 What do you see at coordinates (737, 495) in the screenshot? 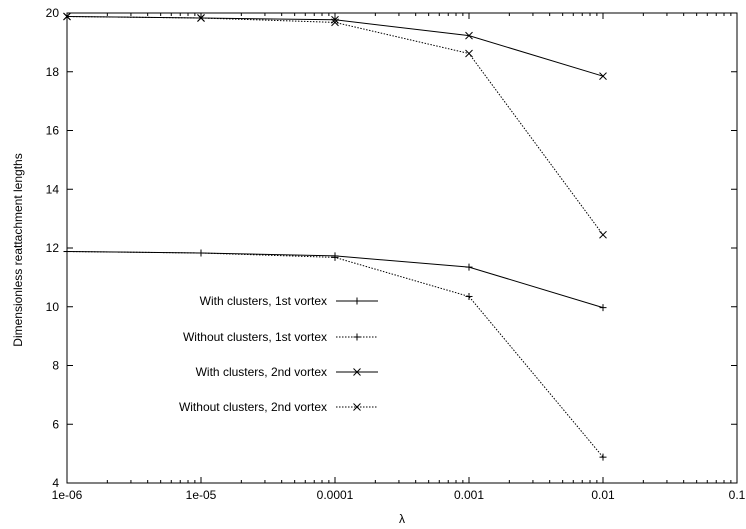
I see `x-tick-label: 0.1` at bounding box center [737, 495].